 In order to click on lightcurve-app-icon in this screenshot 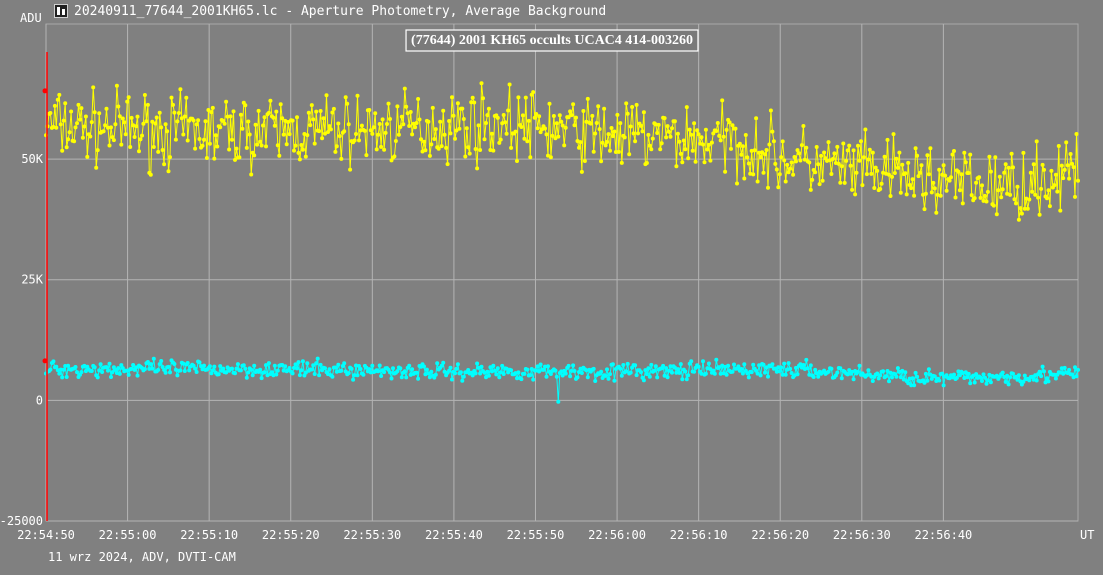, I will do `click(61, 11)`.